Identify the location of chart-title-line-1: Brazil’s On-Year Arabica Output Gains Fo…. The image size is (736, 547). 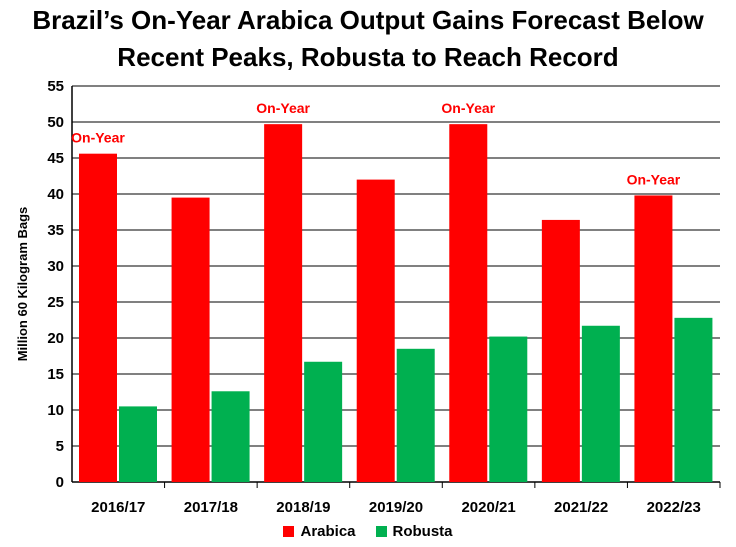
(368, 20).